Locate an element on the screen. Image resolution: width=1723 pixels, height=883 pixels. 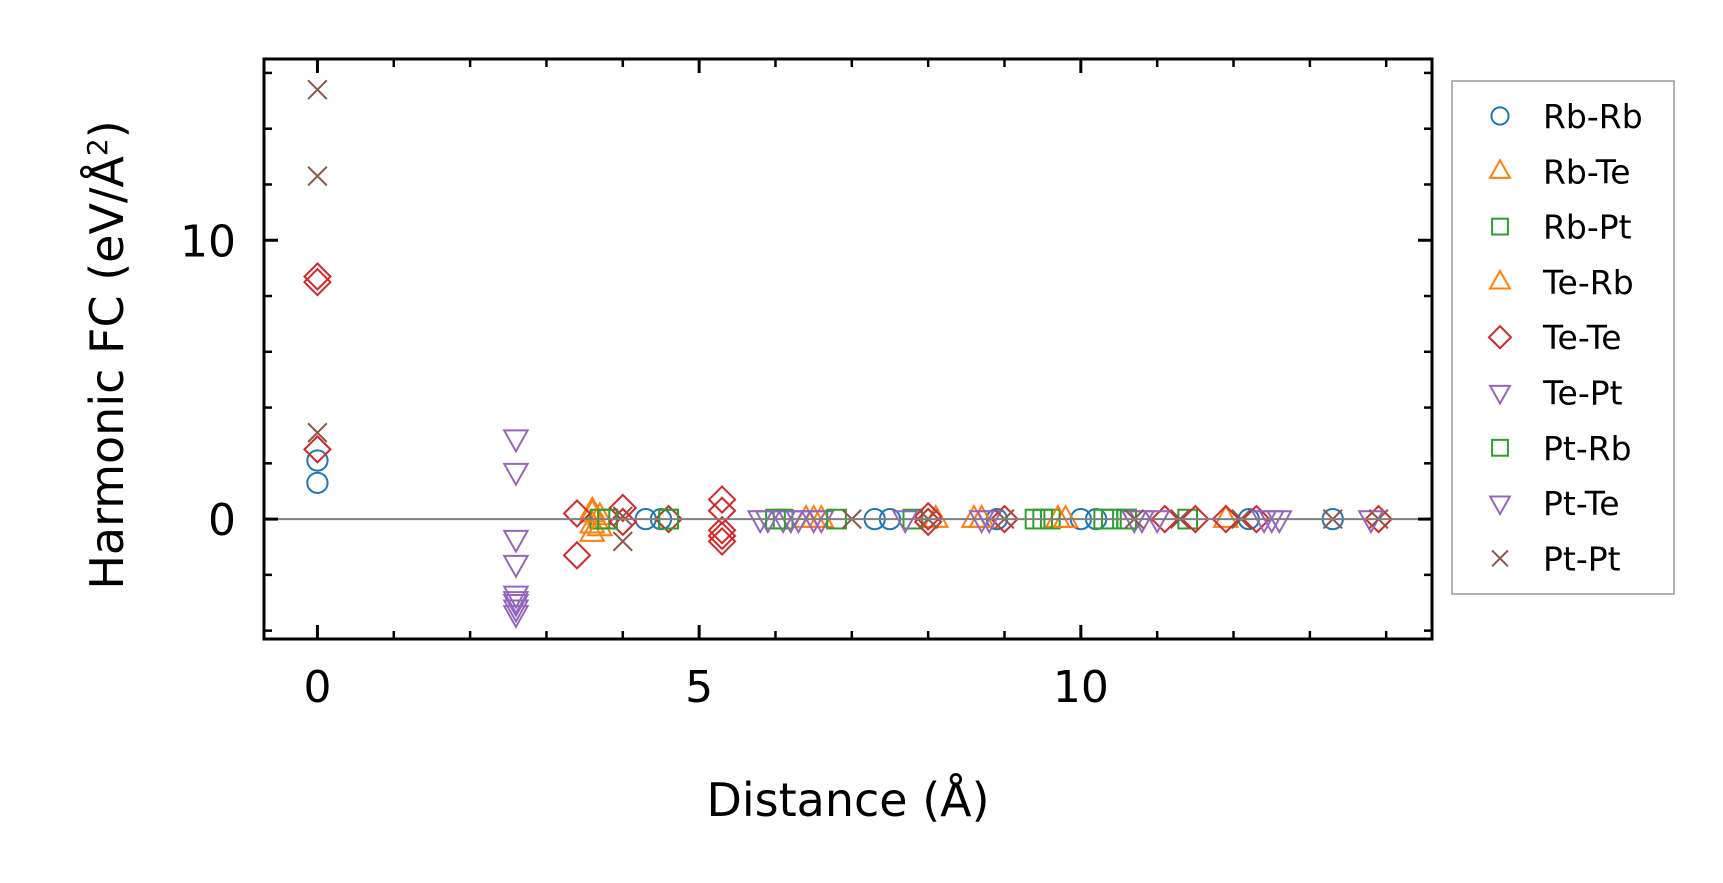
legend-marker-pt-pt is located at coordinates (1500, 558).